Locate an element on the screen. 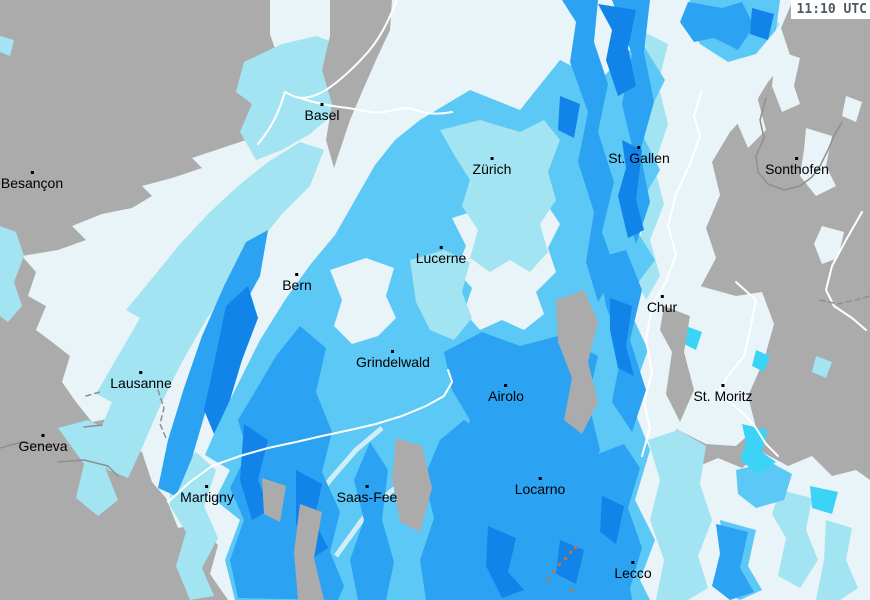 The image size is (870, 600). border-dash-right is located at coordinates (844, 300).